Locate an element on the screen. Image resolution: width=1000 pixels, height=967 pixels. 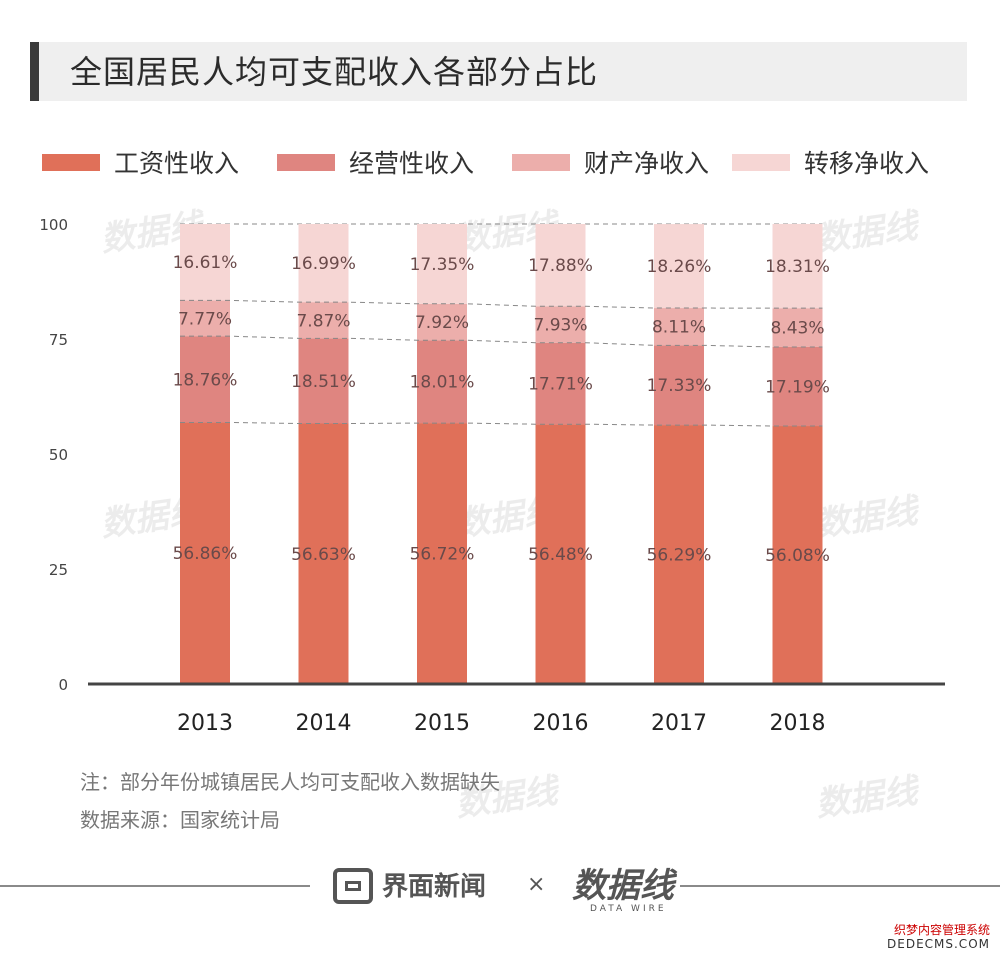
data-label: 18.31% is located at coordinates (797, 267).